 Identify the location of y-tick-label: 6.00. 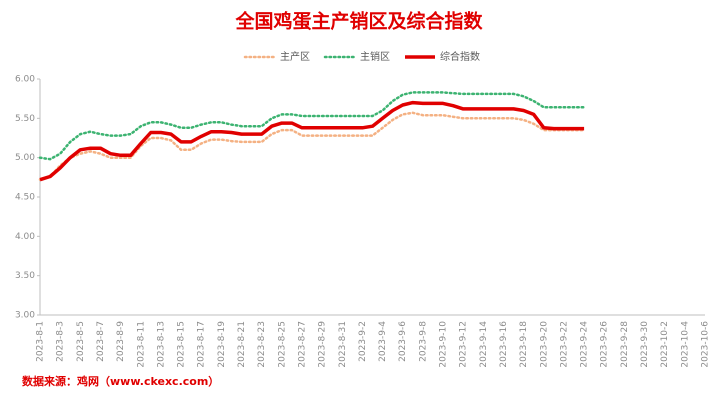
(25, 80).